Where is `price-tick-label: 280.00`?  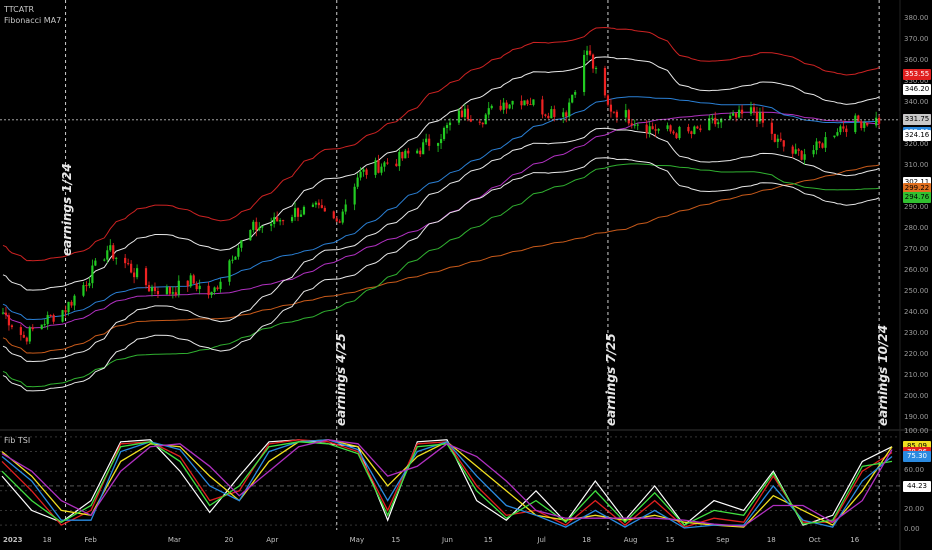 price-tick-label: 280.00 is located at coordinates (916, 227).